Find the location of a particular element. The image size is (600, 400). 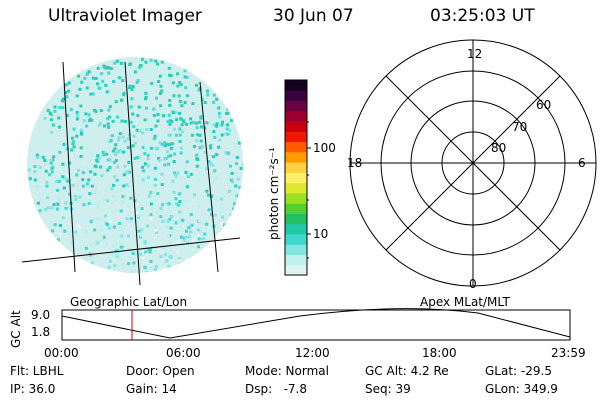

colorbar-tick-10: 10 is located at coordinates (321, 234).